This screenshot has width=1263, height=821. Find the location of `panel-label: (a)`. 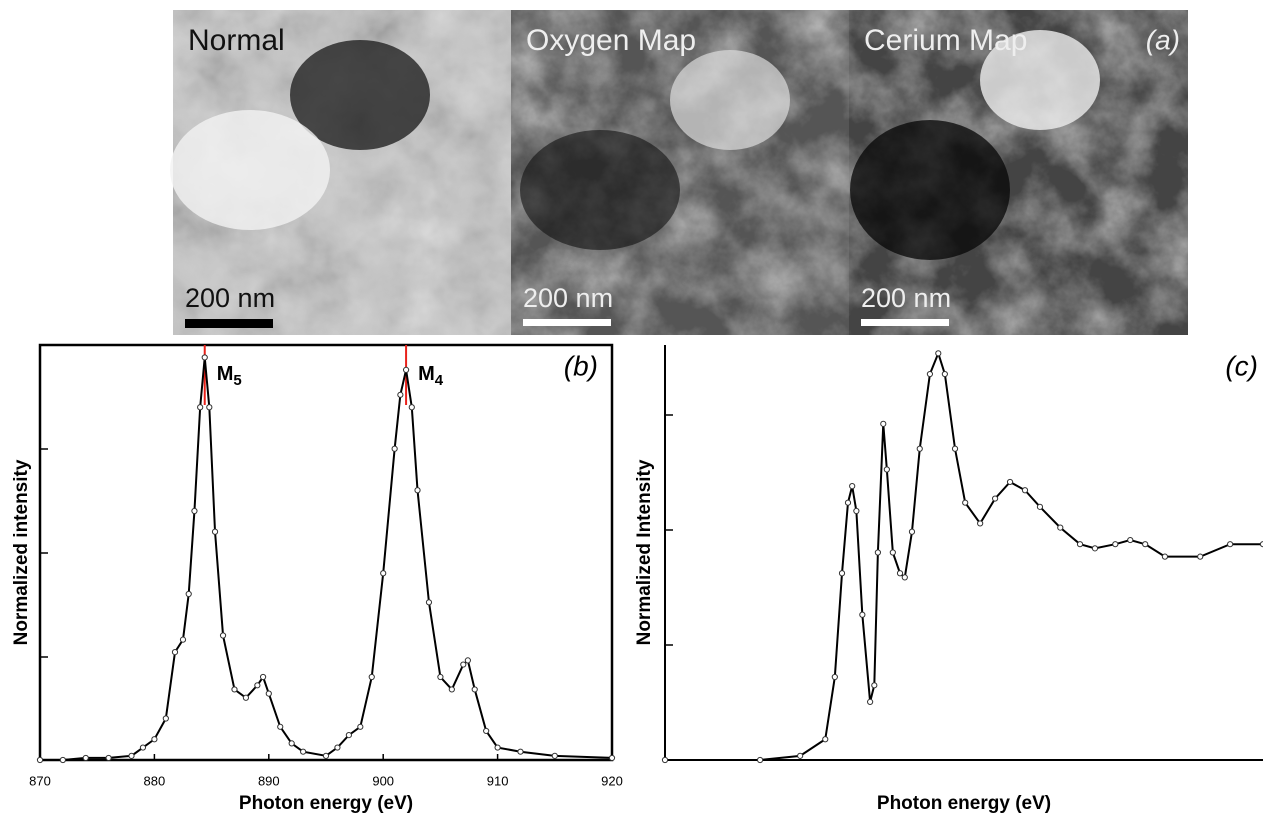

panel-label: (a) is located at coordinates (1163, 39).